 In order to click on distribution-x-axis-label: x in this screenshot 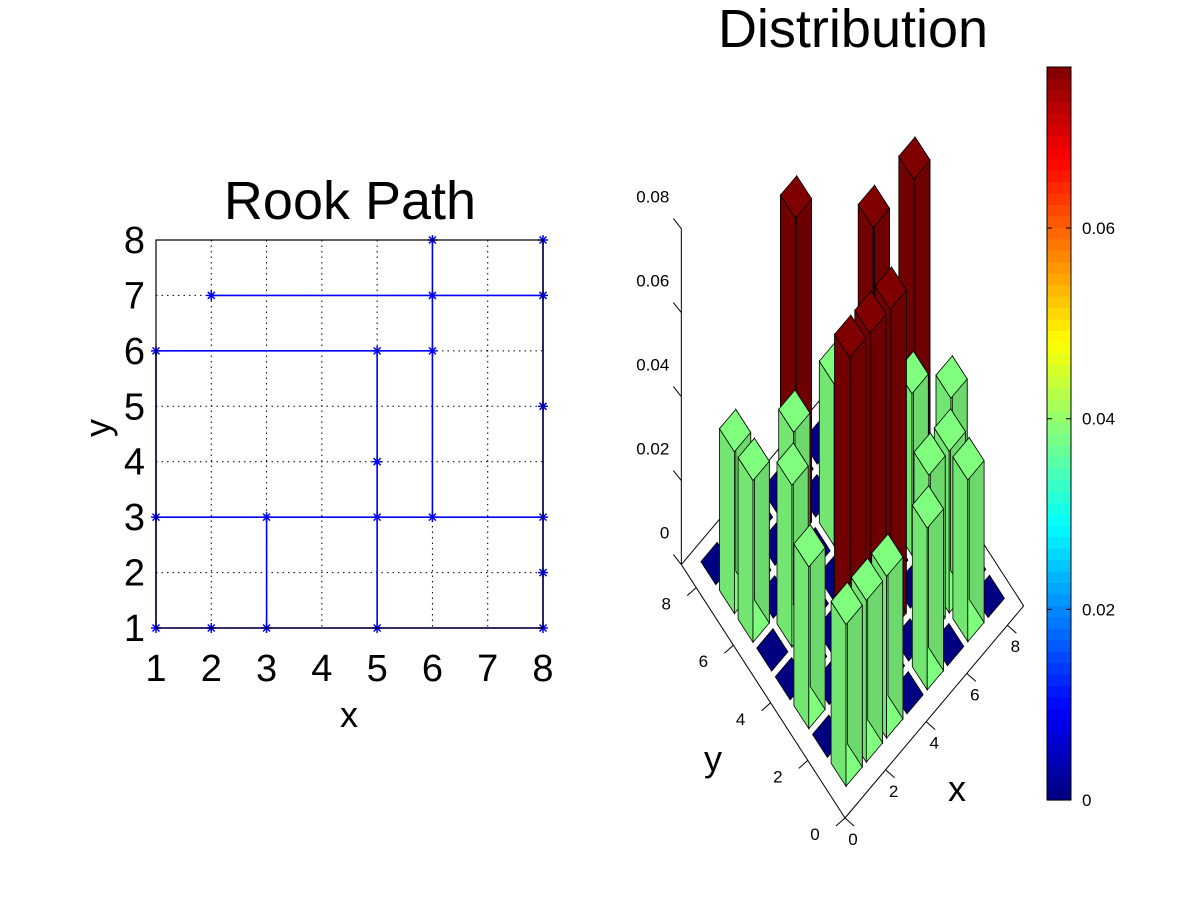, I will do `click(957, 788)`.